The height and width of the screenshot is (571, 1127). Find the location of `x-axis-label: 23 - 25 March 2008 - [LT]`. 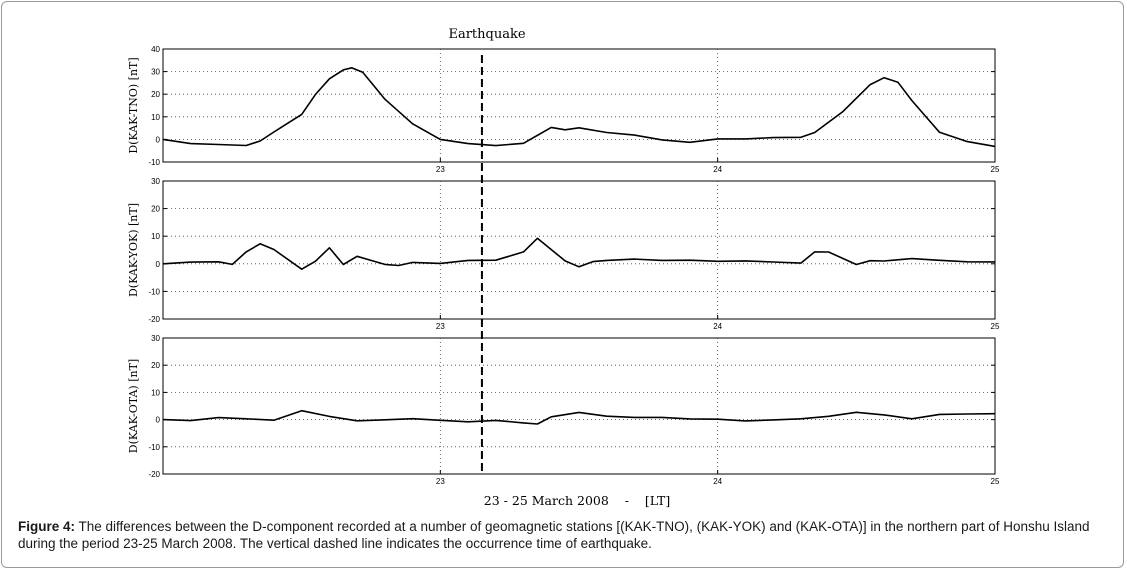

x-axis-label: 23 - 25 March 2008 - [LT] is located at coordinates (577, 500).